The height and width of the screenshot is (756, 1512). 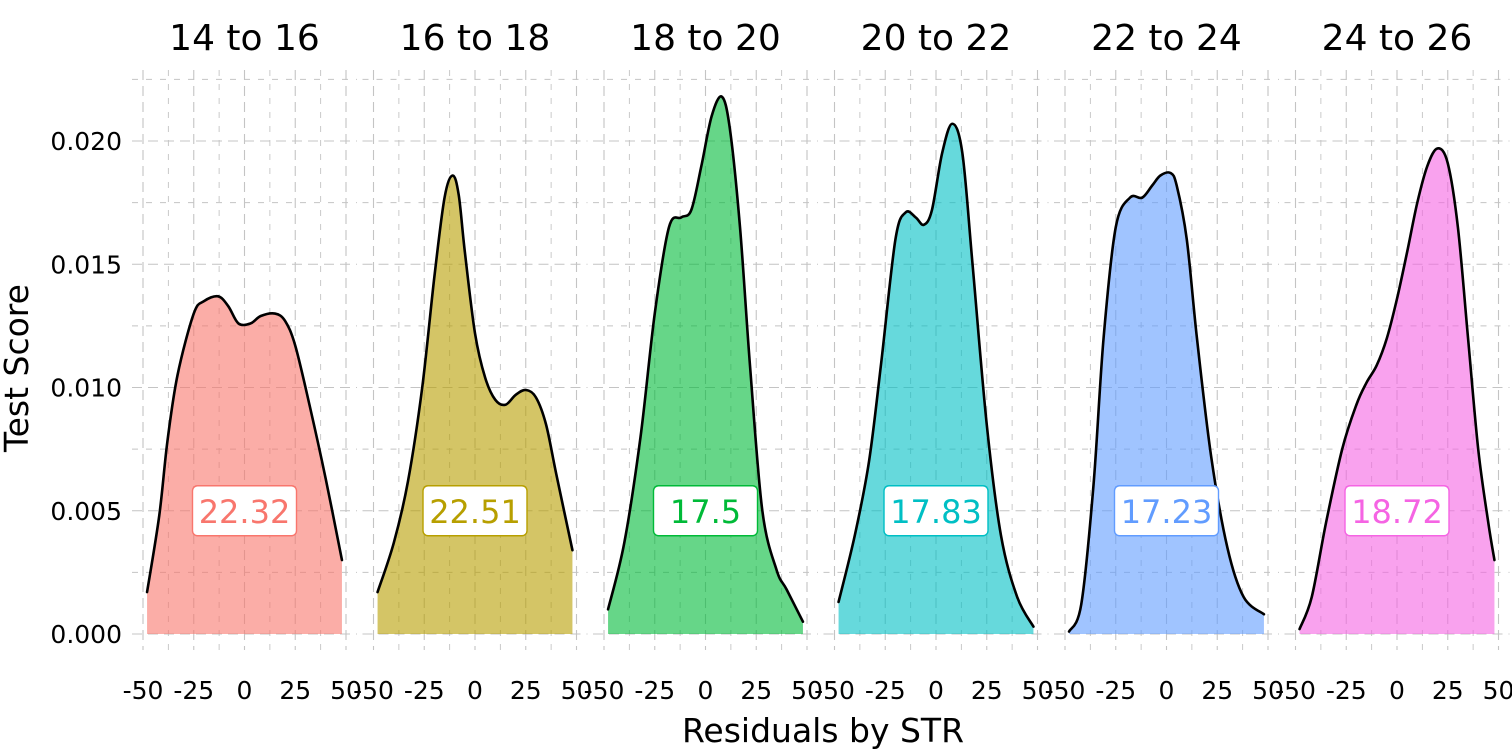 I want to click on value-label: 17.83, so click(x=936, y=512).